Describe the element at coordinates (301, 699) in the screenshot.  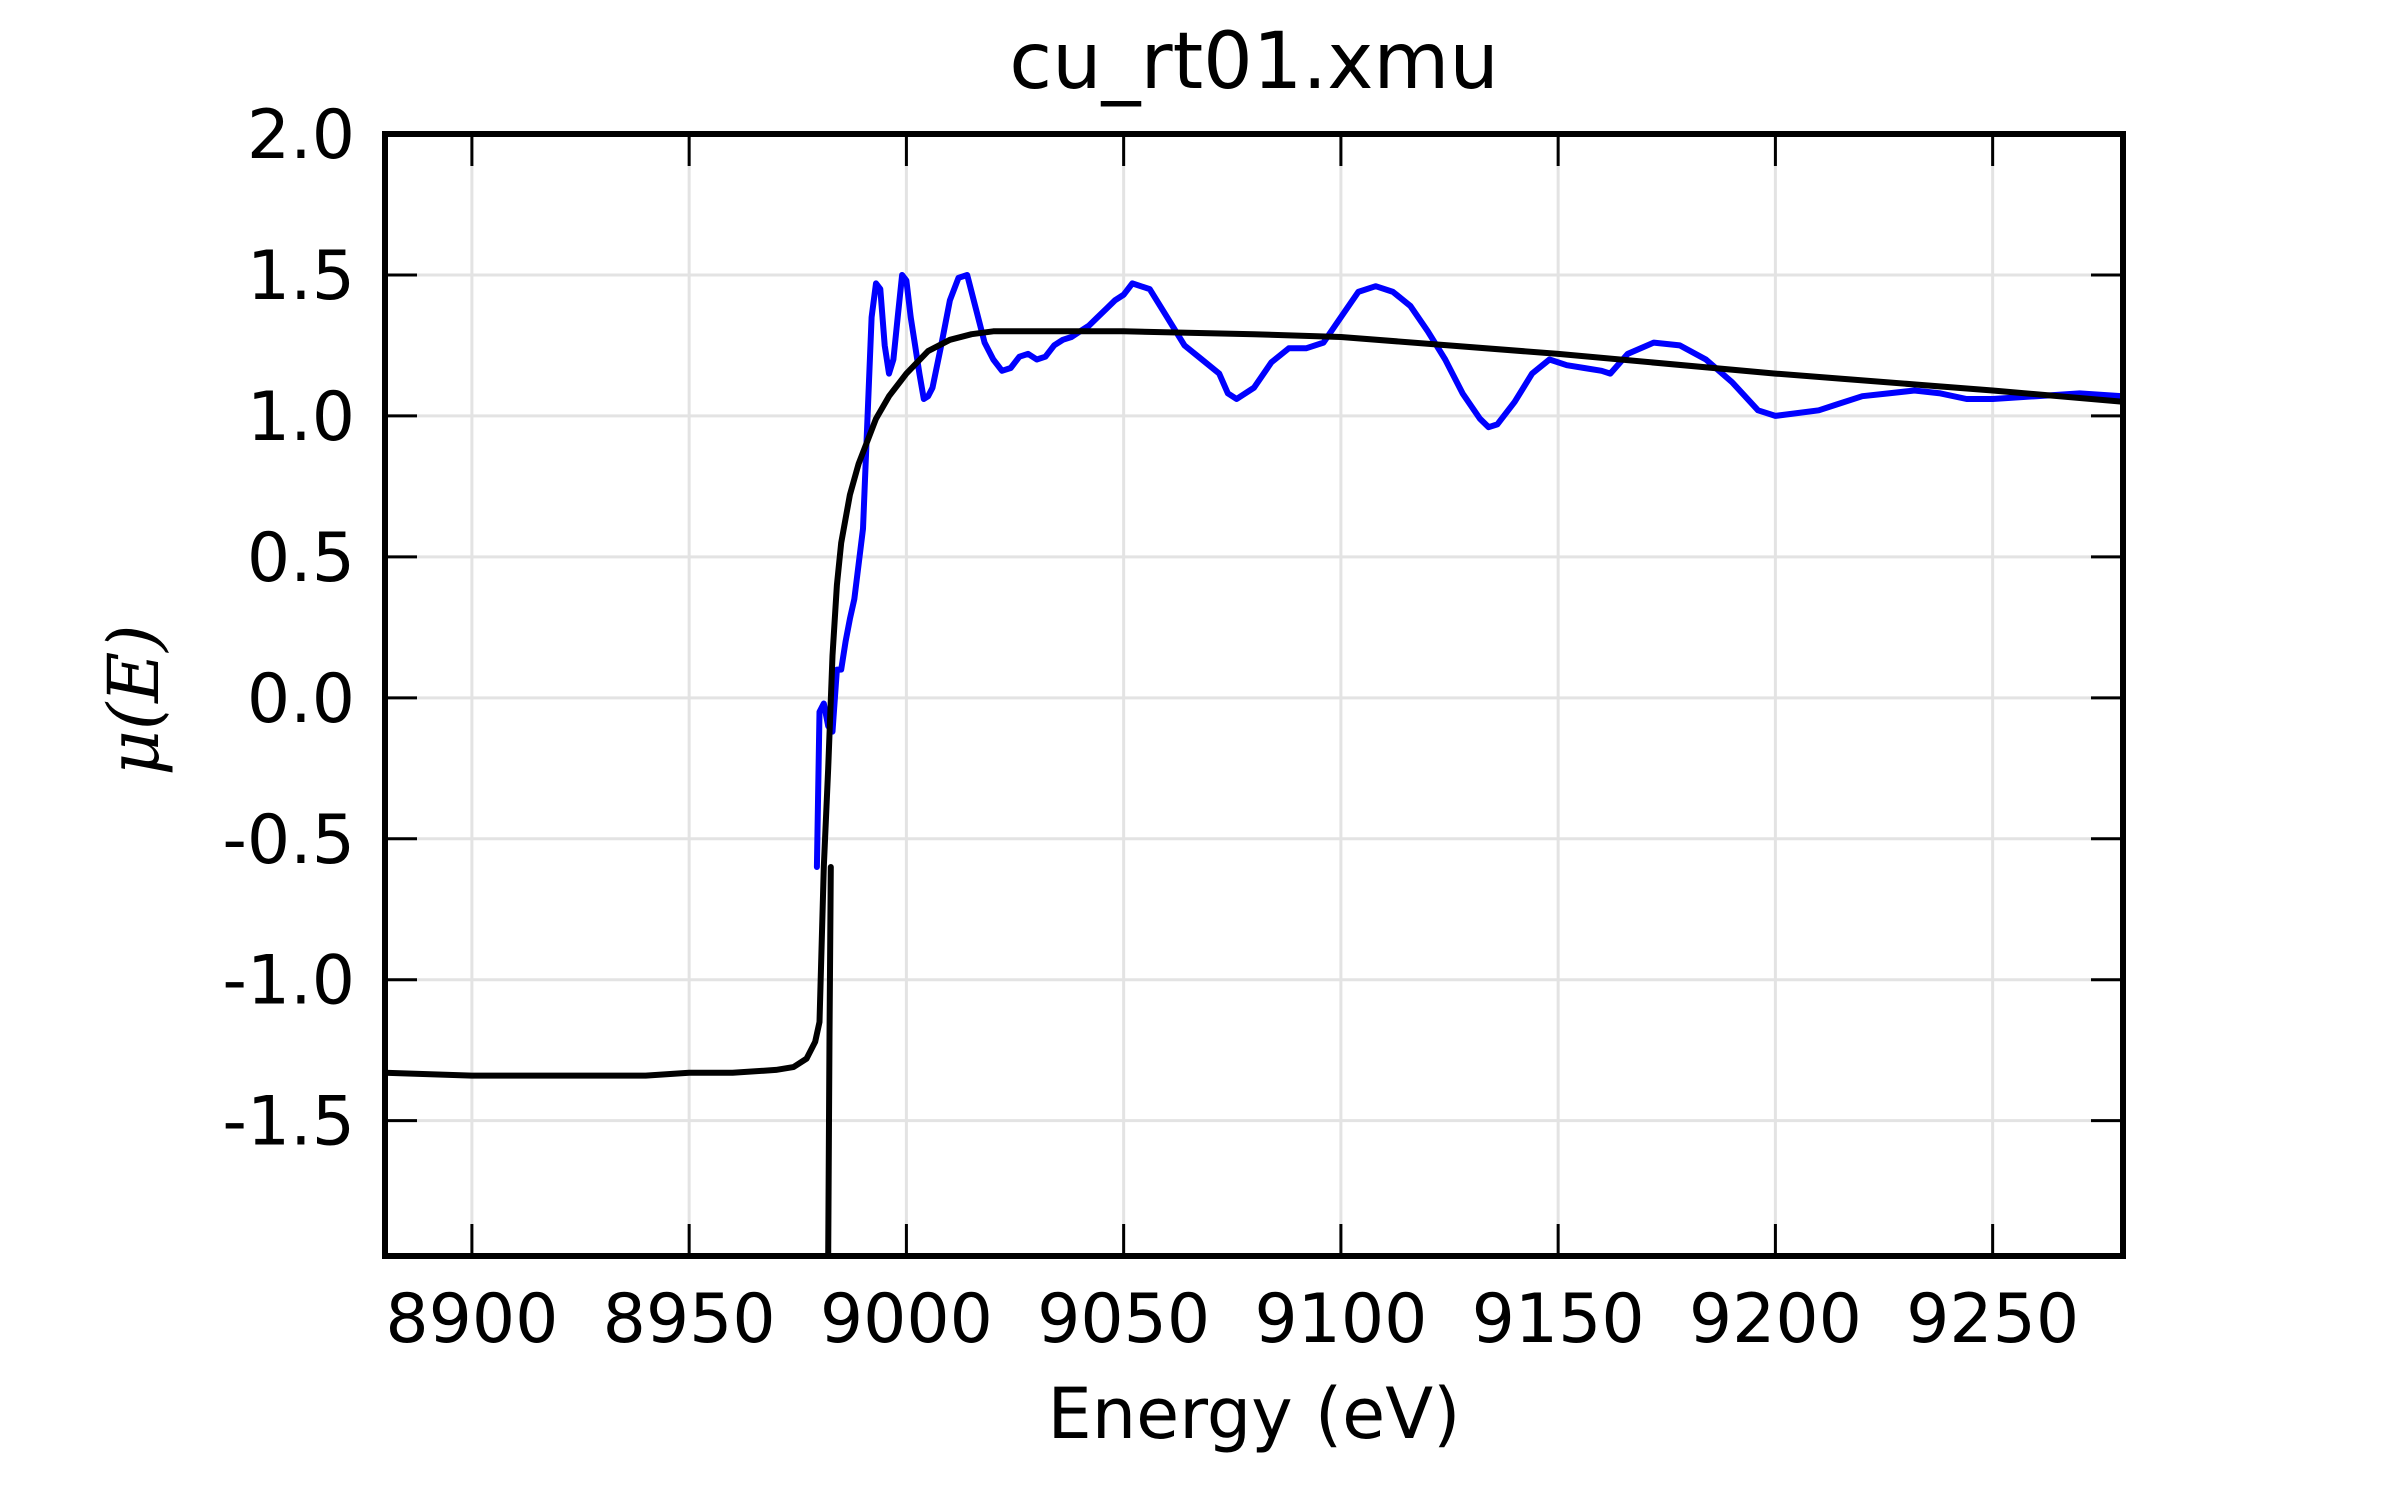
I see `y-tick-label: 0.0` at that location.